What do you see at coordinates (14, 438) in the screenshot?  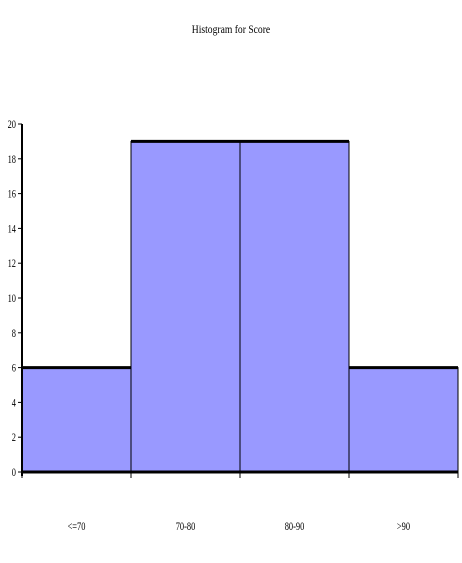 I see `y-tick-label: 2` at bounding box center [14, 438].